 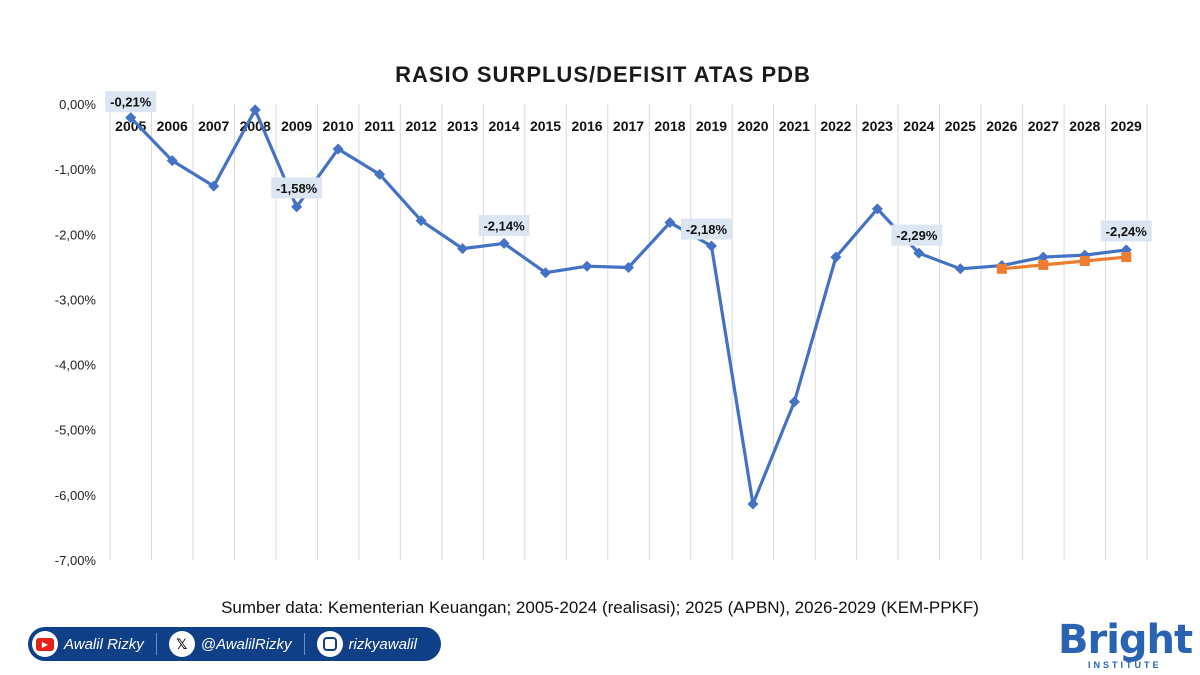 What do you see at coordinates (1084, 126) in the screenshot?
I see `x-tick-label: 2028` at bounding box center [1084, 126].